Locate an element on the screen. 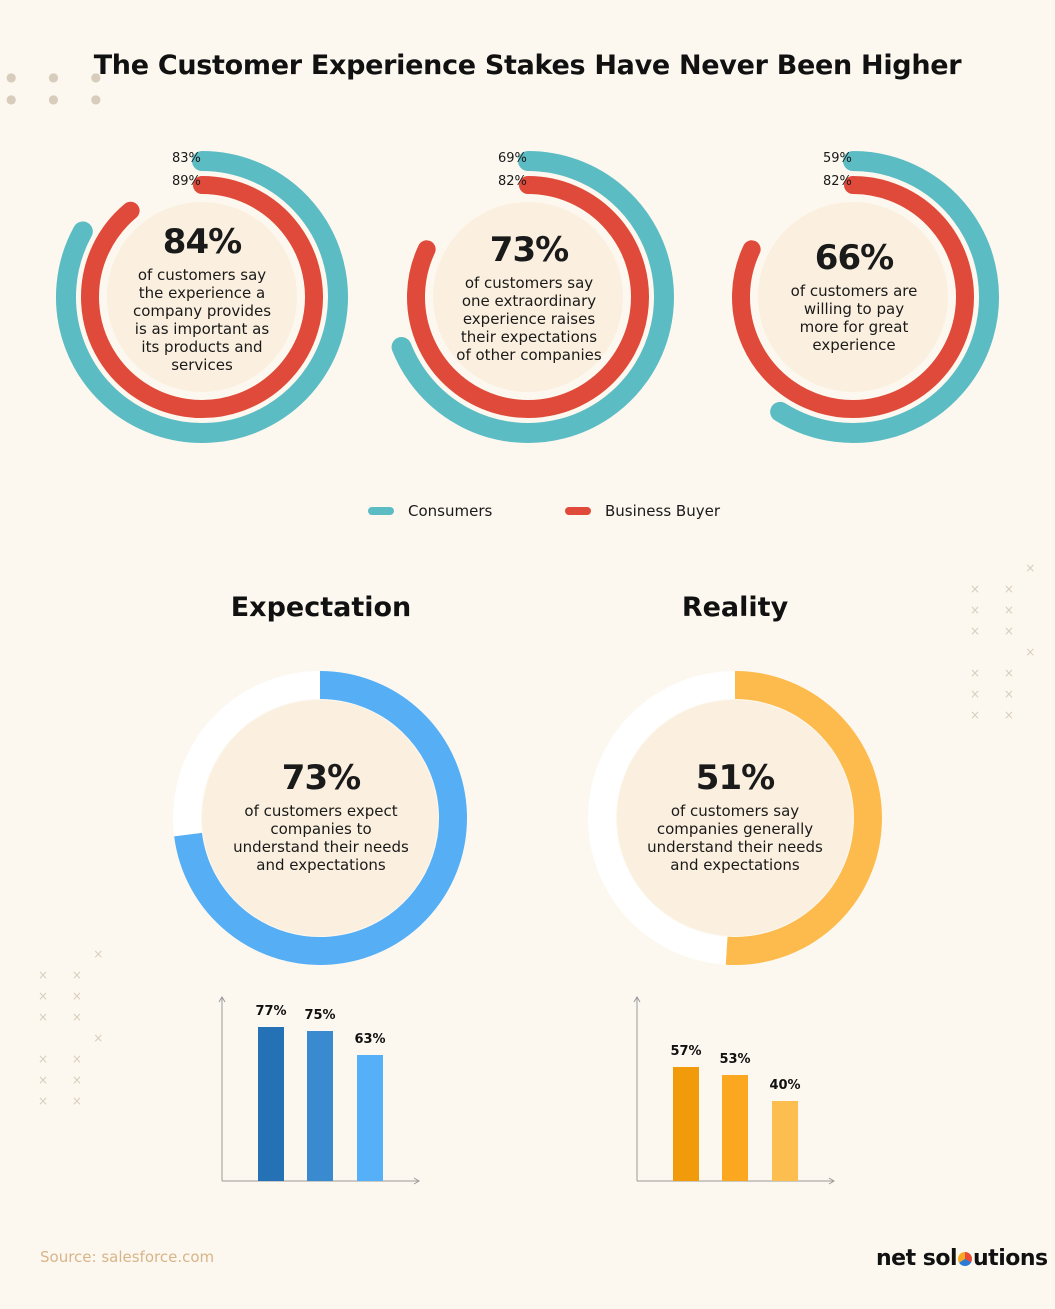  ring-3-business-arc is located at coordinates (853, 297).